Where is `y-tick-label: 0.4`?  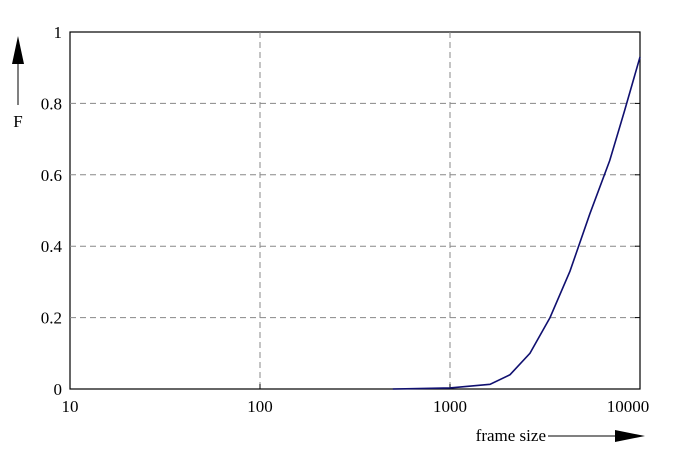 y-tick-label: 0.4 is located at coordinates (52, 246).